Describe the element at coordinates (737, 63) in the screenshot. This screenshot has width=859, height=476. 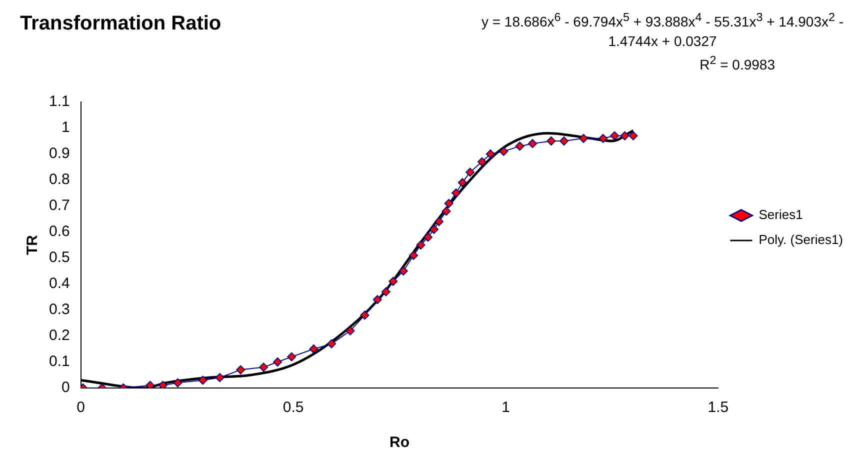
I see `text: R$^{2}$ = 0.9983` at that location.